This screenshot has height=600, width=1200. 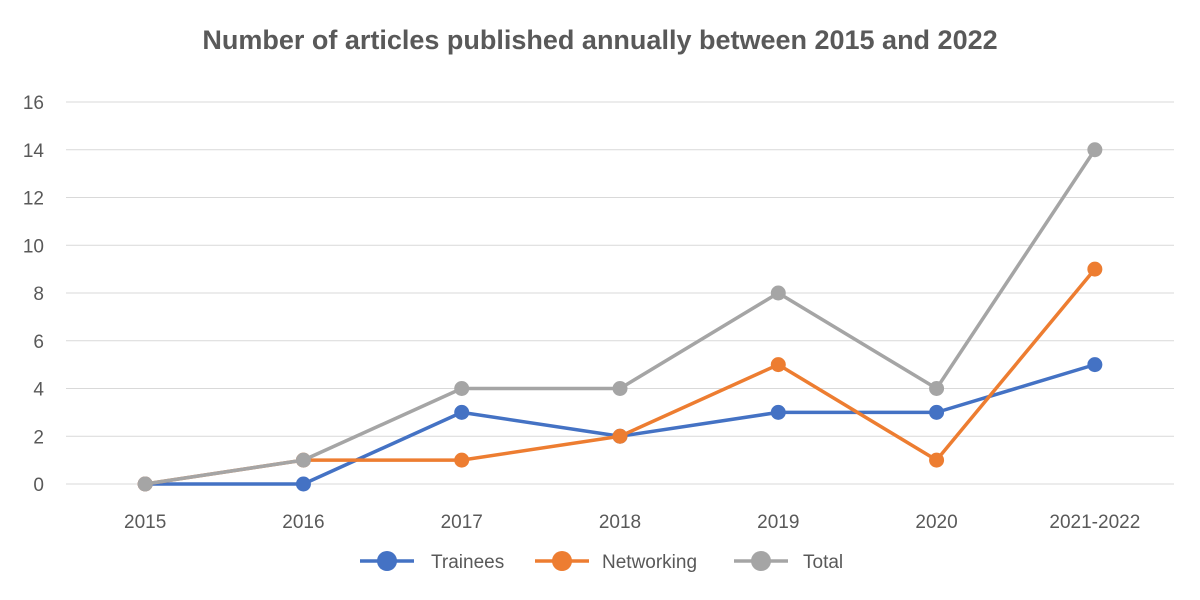 I want to click on legend-marker-trainees, so click(x=387, y=561).